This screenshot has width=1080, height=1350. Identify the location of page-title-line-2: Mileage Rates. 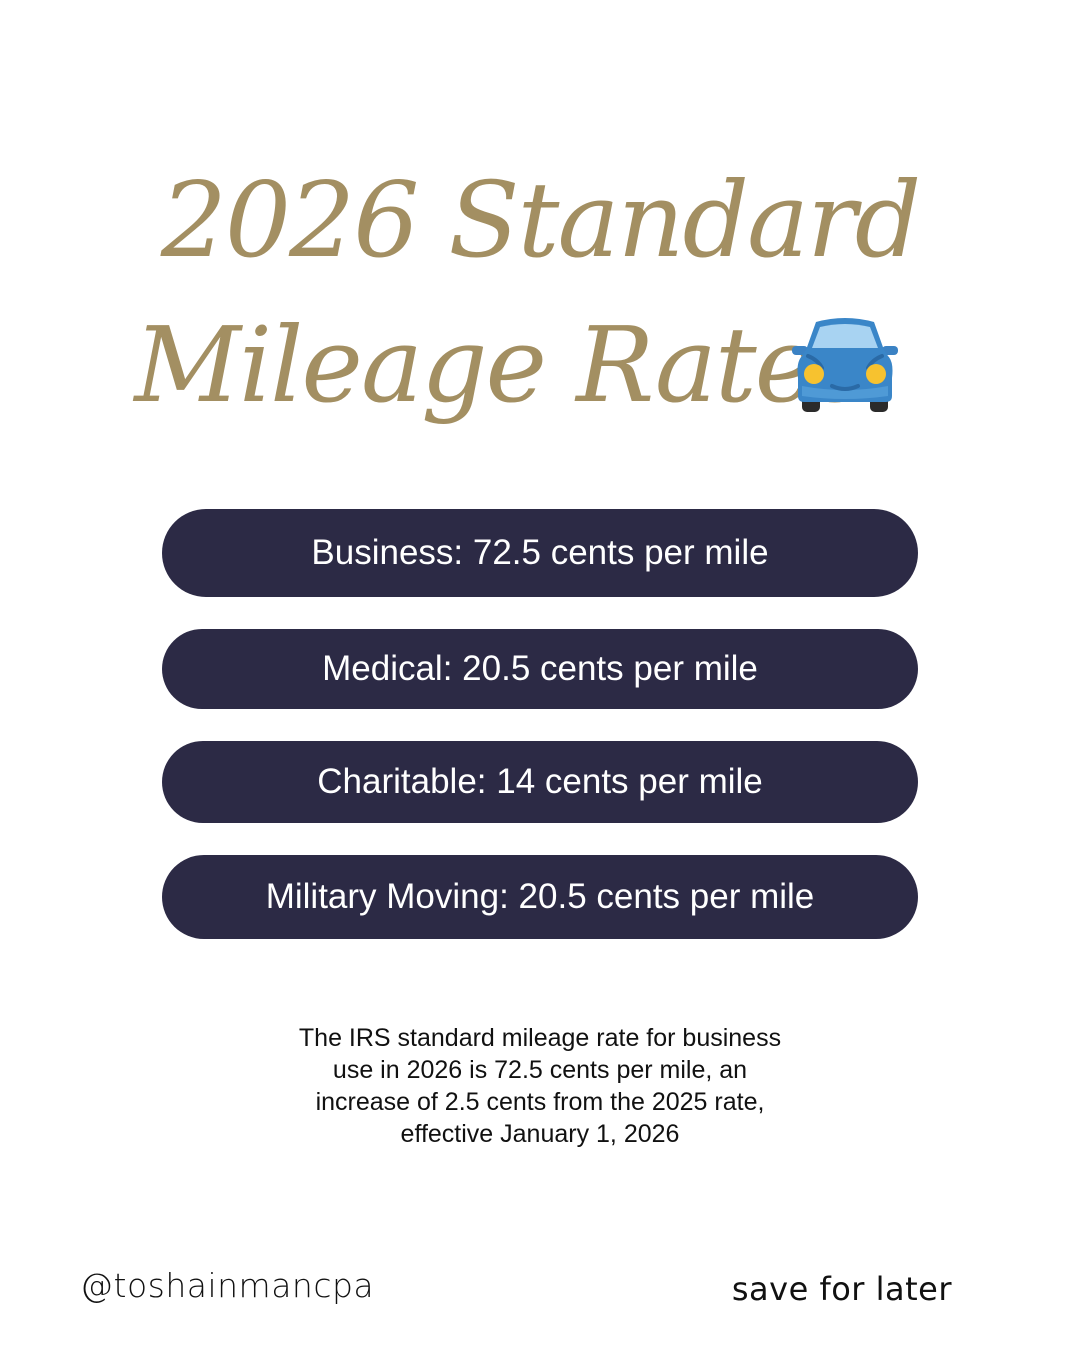
(500, 365).